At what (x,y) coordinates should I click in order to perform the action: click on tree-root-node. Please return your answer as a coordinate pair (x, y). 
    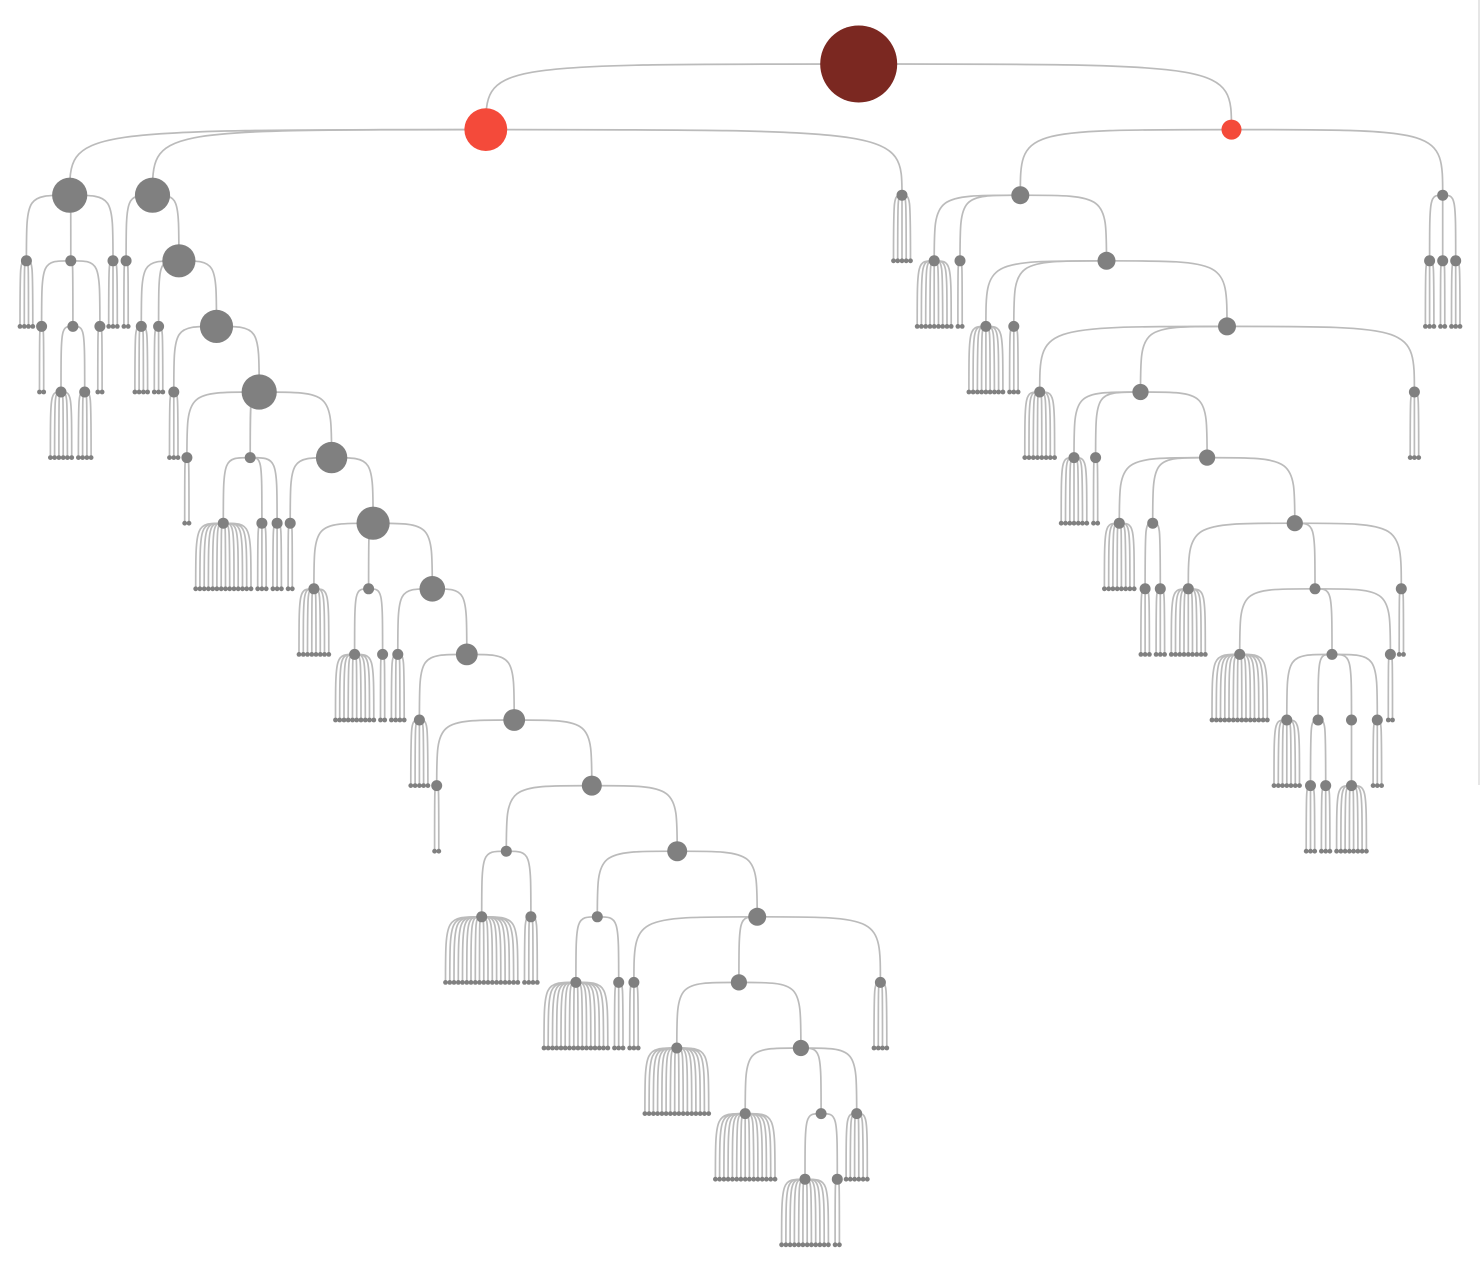
    Looking at the image, I should click on (859, 64).